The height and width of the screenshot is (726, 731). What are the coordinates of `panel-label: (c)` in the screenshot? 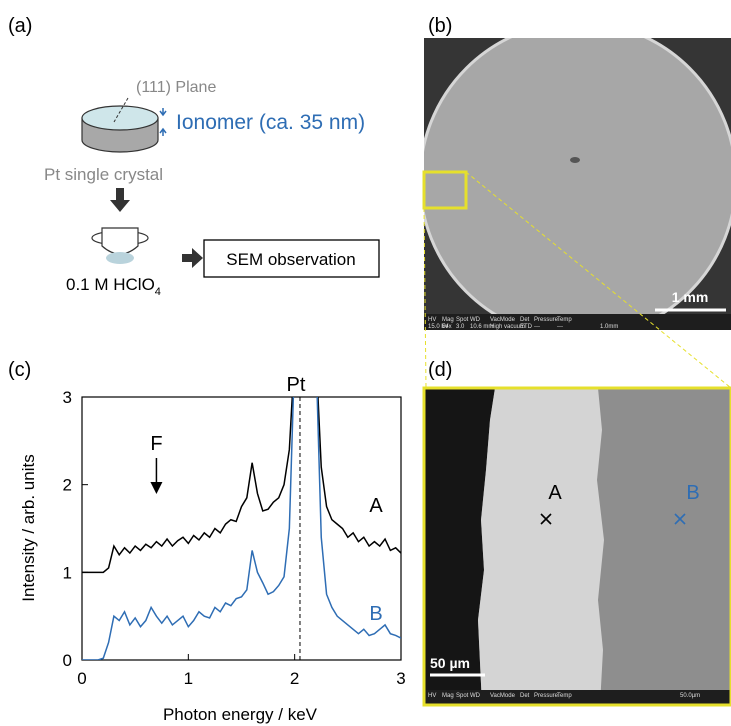 It's located at (19, 370).